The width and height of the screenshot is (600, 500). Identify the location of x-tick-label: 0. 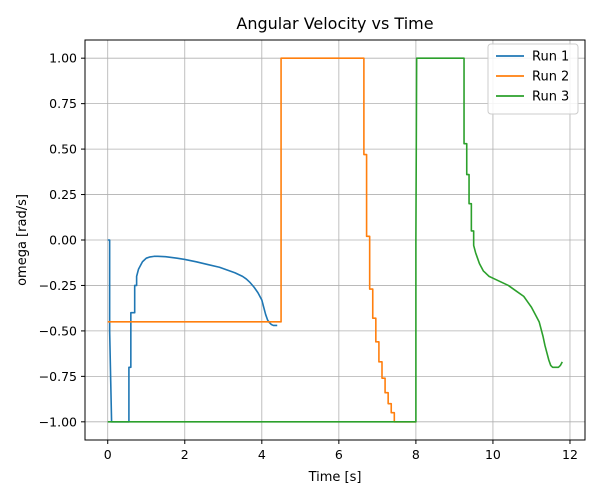
(108, 454).